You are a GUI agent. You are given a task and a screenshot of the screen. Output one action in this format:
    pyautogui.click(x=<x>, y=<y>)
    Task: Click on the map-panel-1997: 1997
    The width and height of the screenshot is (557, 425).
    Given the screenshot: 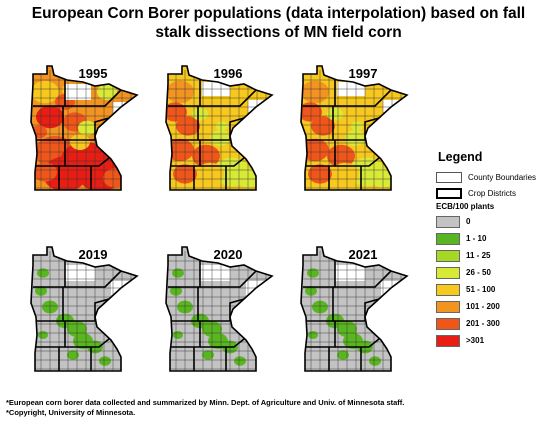 What is the action you would take?
    pyautogui.click(x=357, y=132)
    